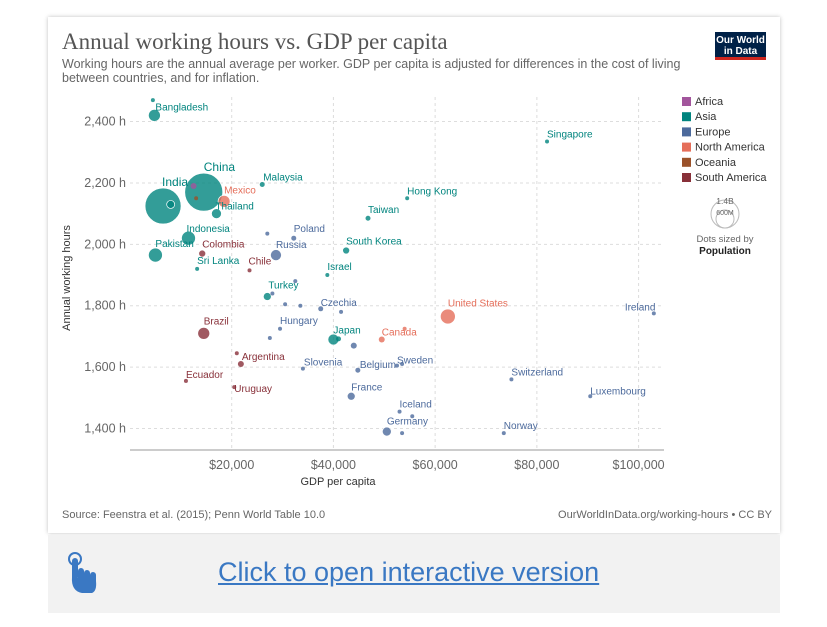  What do you see at coordinates (338, 482) in the screenshot?
I see `x-axis-label: GDP per capita` at bounding box center [338, 482].